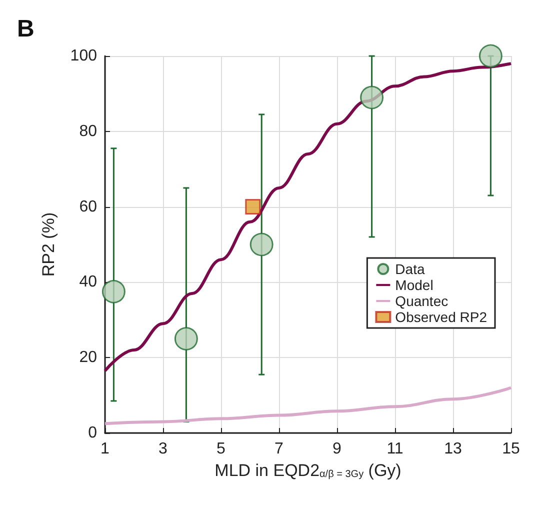 The image size is (533, 508). Describe the element at coordinates (163, 449) in the screenshot. I see `x-tick-label: 3` at that location.